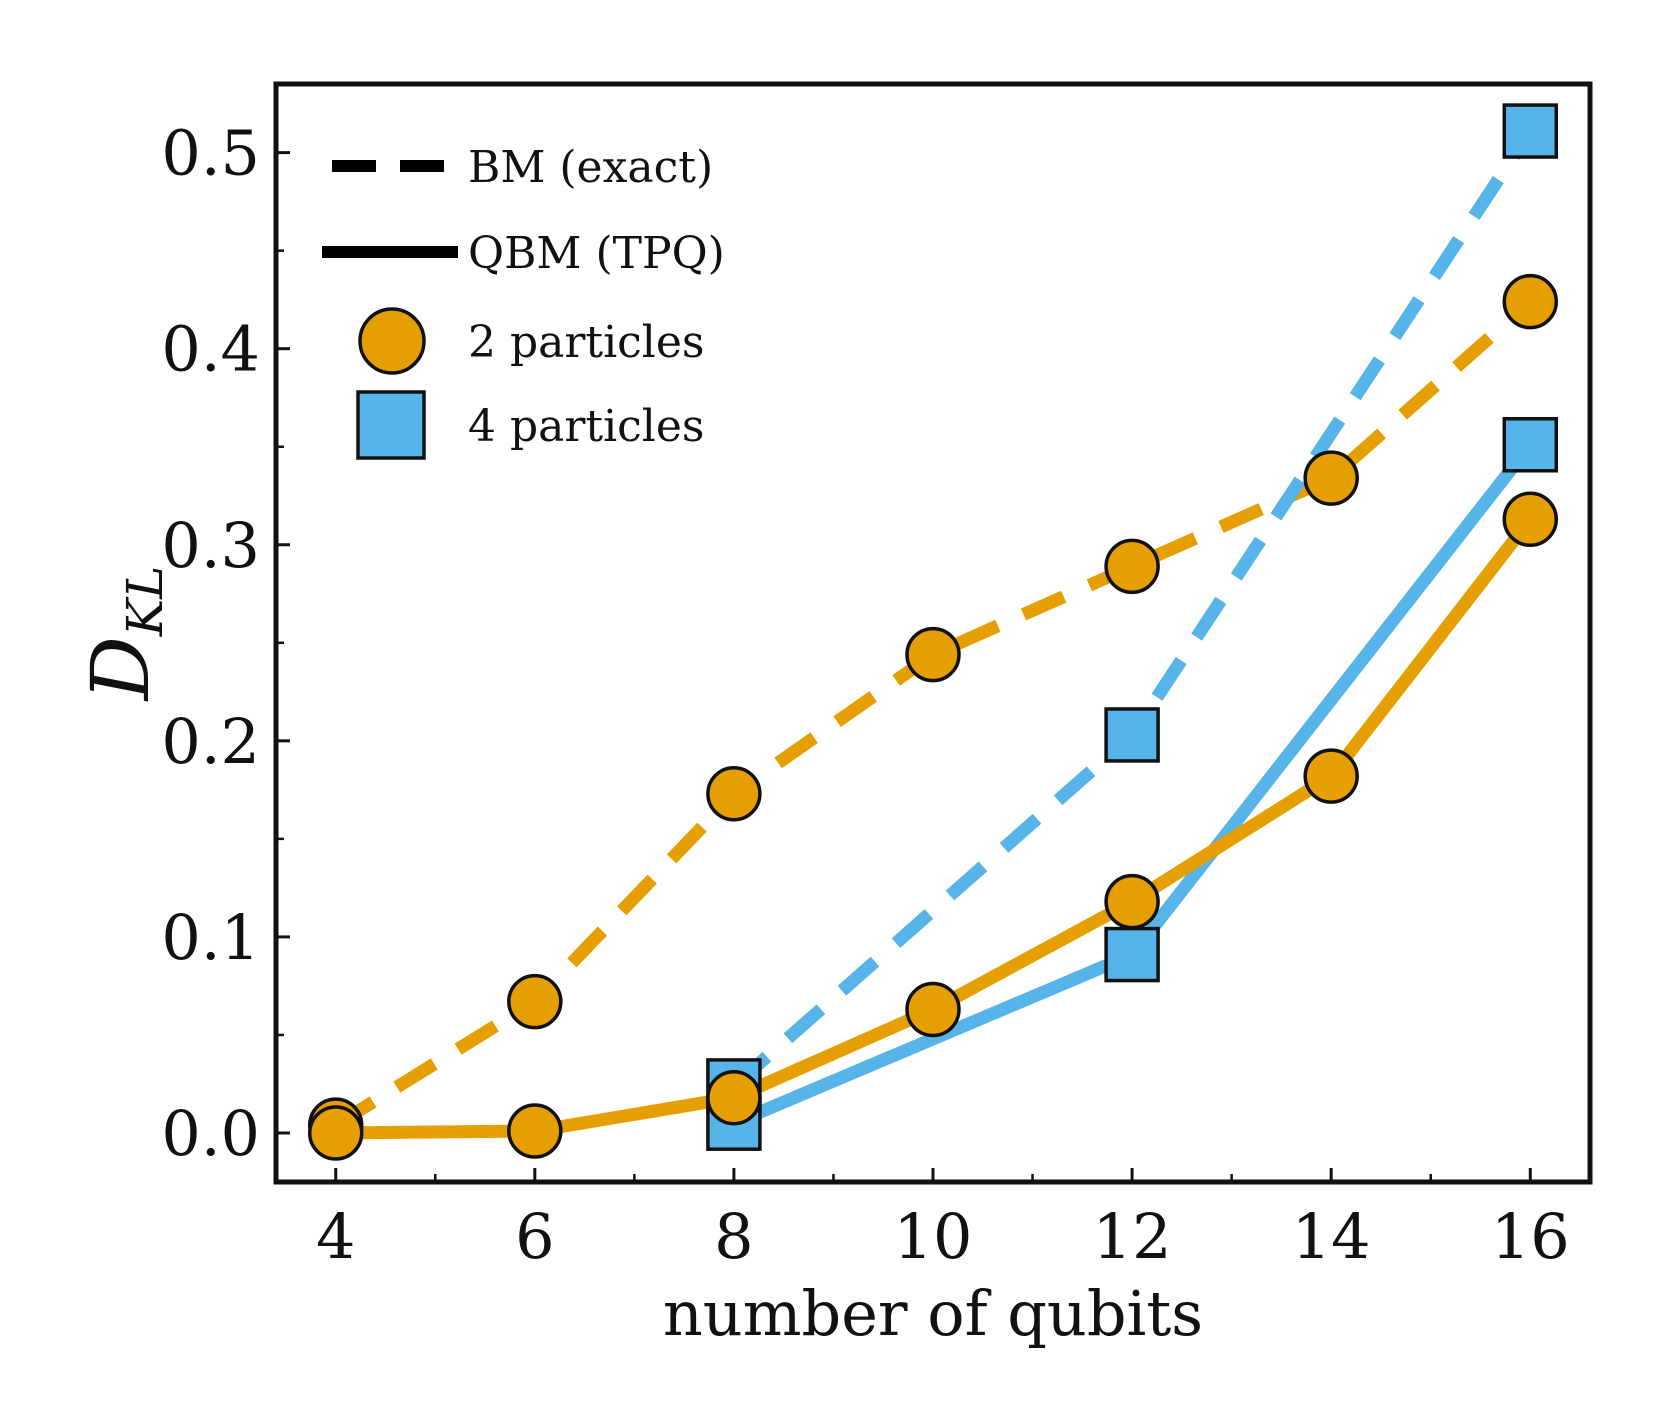  Describe the element at coordinates (120, 669) in the screenshot. I see `y-axis-label-main: D` at that location.